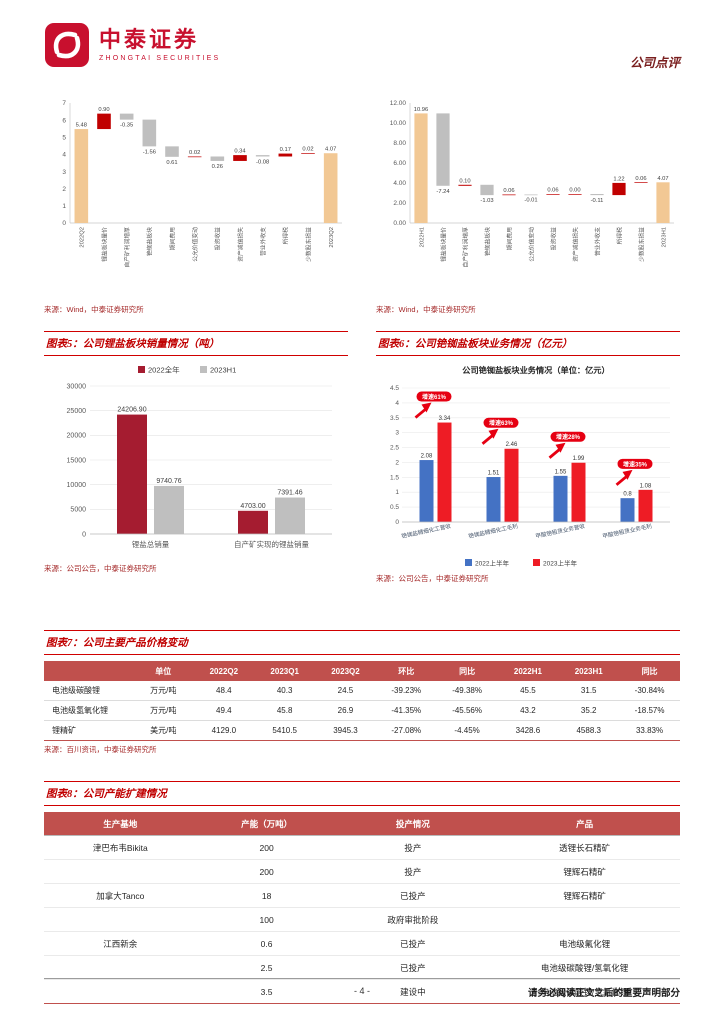  I want to click on table-row: 加拿大Tanco 18 已投产 锂辉石精矿, so click(362, 895).